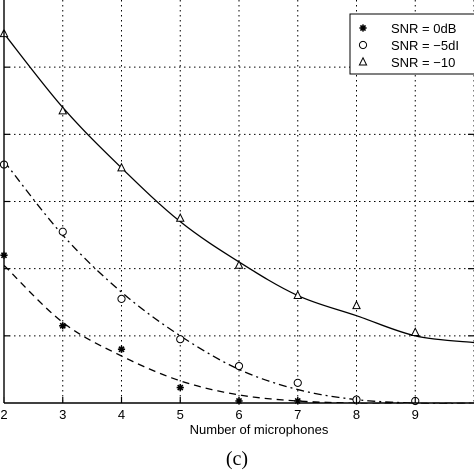  I want to click on x-axis-ticks: 2 3 4 5 6 7 8 9, so click(209, 409).